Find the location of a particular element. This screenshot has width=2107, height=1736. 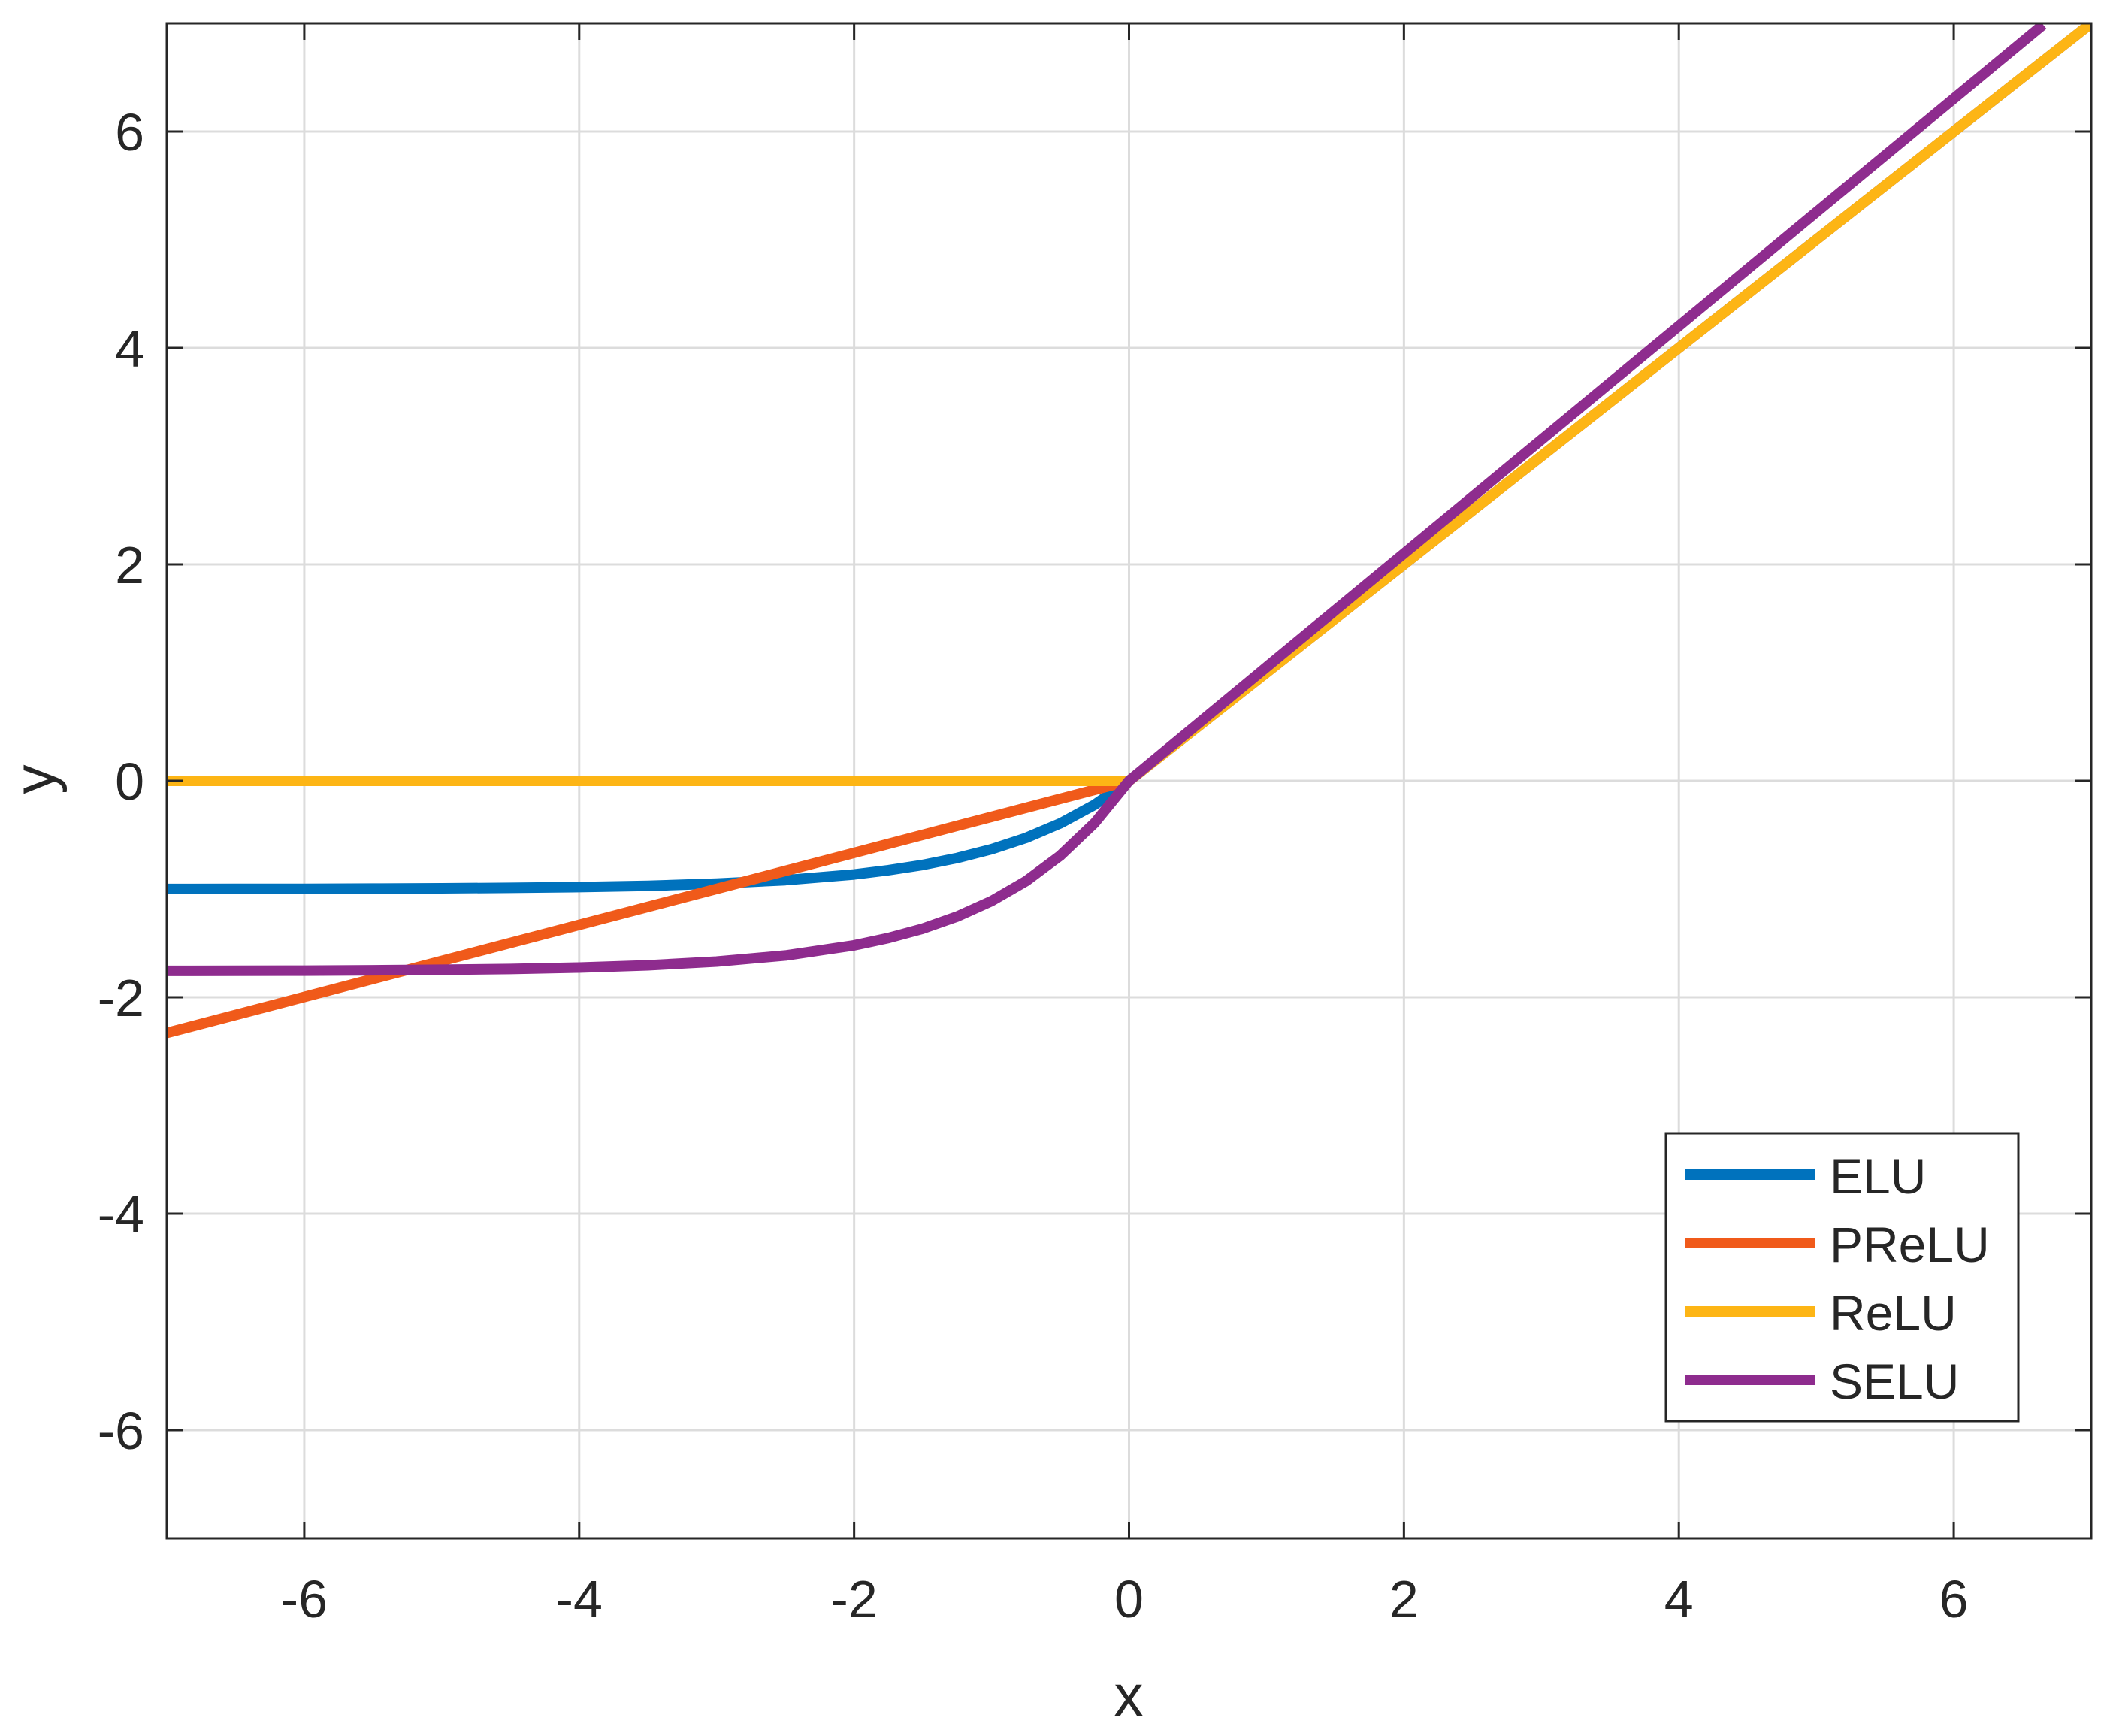

x-axis-label: x is located at coordinates (1129, 1695).